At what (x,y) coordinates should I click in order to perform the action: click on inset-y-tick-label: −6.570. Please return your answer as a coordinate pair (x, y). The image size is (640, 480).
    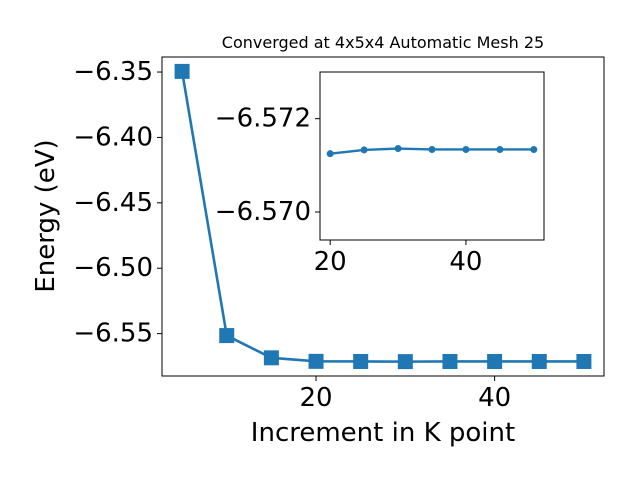
    Looking at the image, I should click on (263, 212).